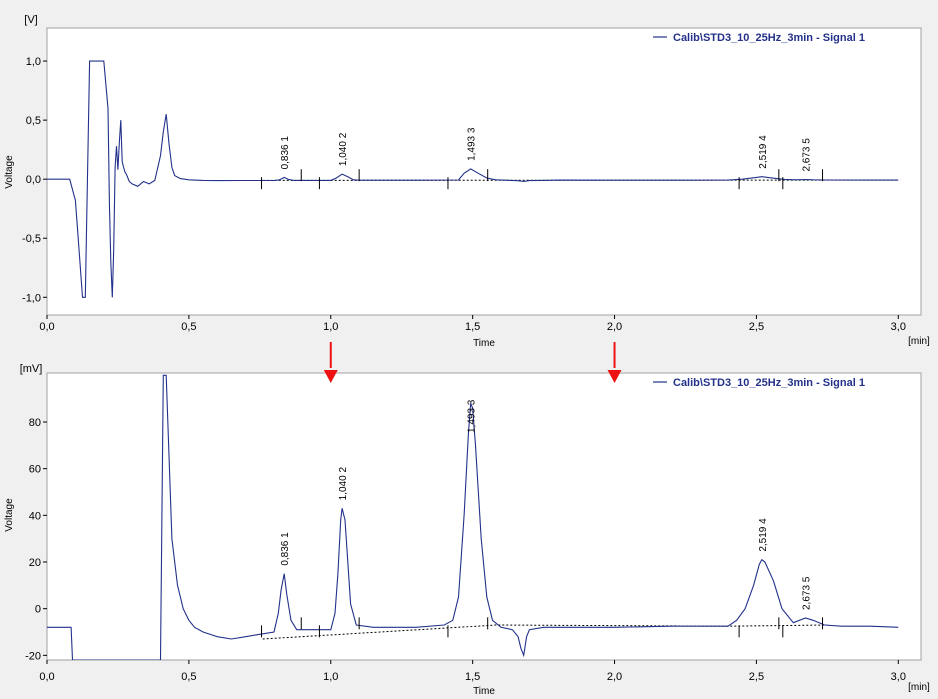 This screenshot has width=938, height=699. What do you see at coordinates (35, 563) in the screenshot?
I see `y-tick-label: 20` at bounding box center [35, 563].